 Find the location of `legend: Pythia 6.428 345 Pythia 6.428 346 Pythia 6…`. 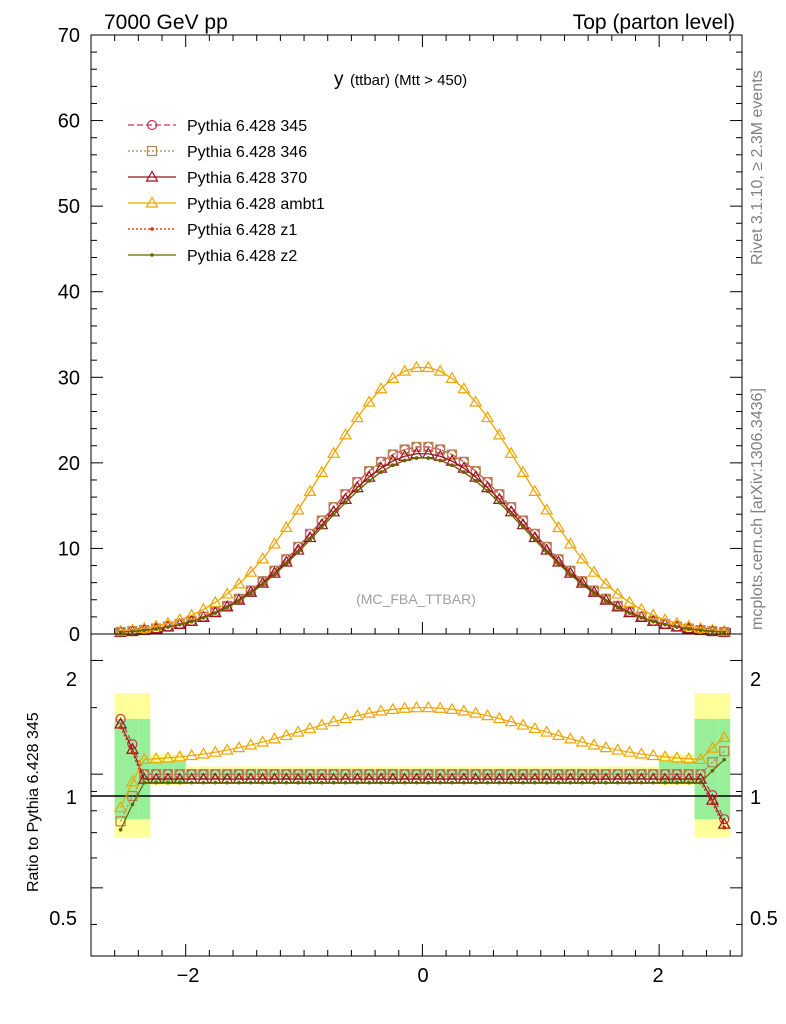

legend: Pythia 6.428 345 Pythia 6.428 346 Pythia 6… is located at coordinates (226, 191).